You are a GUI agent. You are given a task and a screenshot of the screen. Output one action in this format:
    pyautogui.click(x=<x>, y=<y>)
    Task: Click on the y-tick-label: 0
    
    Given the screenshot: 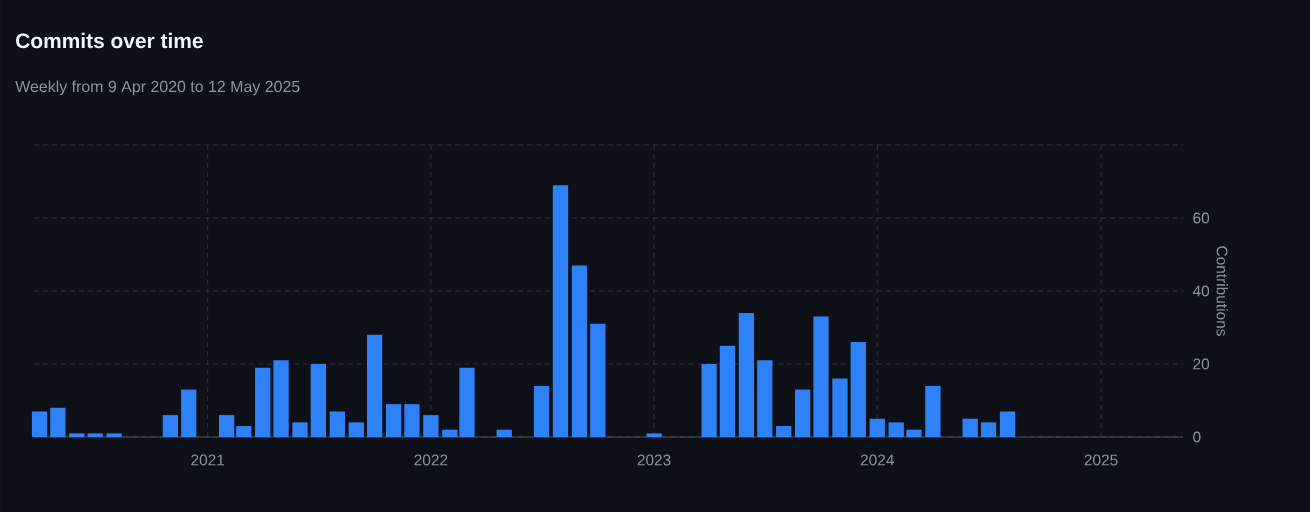 What is the action you would take?
    pyautogui.click(x=1197, y=437)
    